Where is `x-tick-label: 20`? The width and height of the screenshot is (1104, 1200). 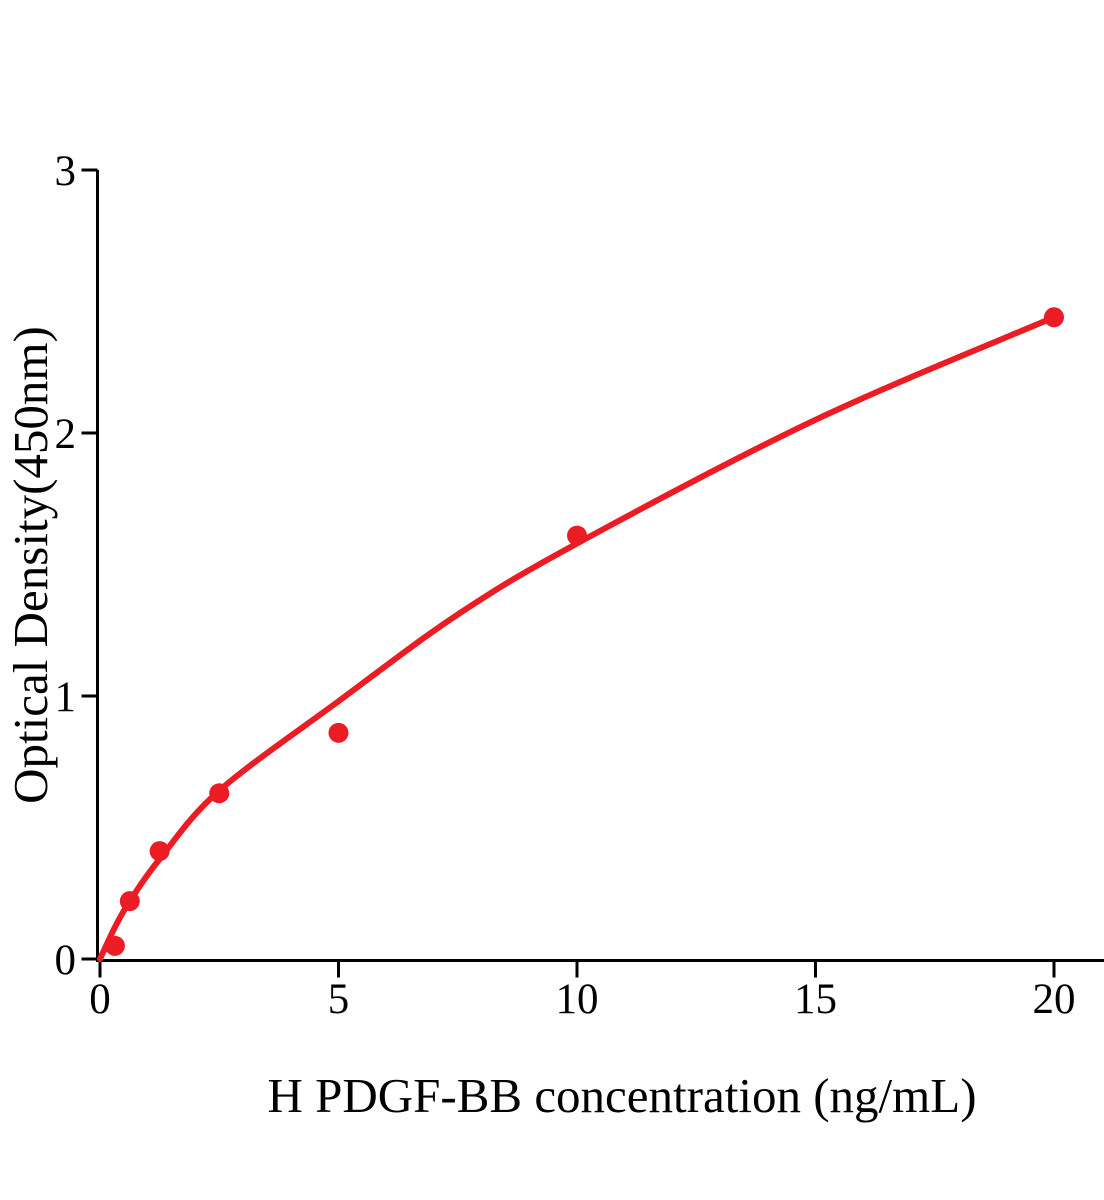 x-tick-label: 20 is located at coordinates (1054, 999).